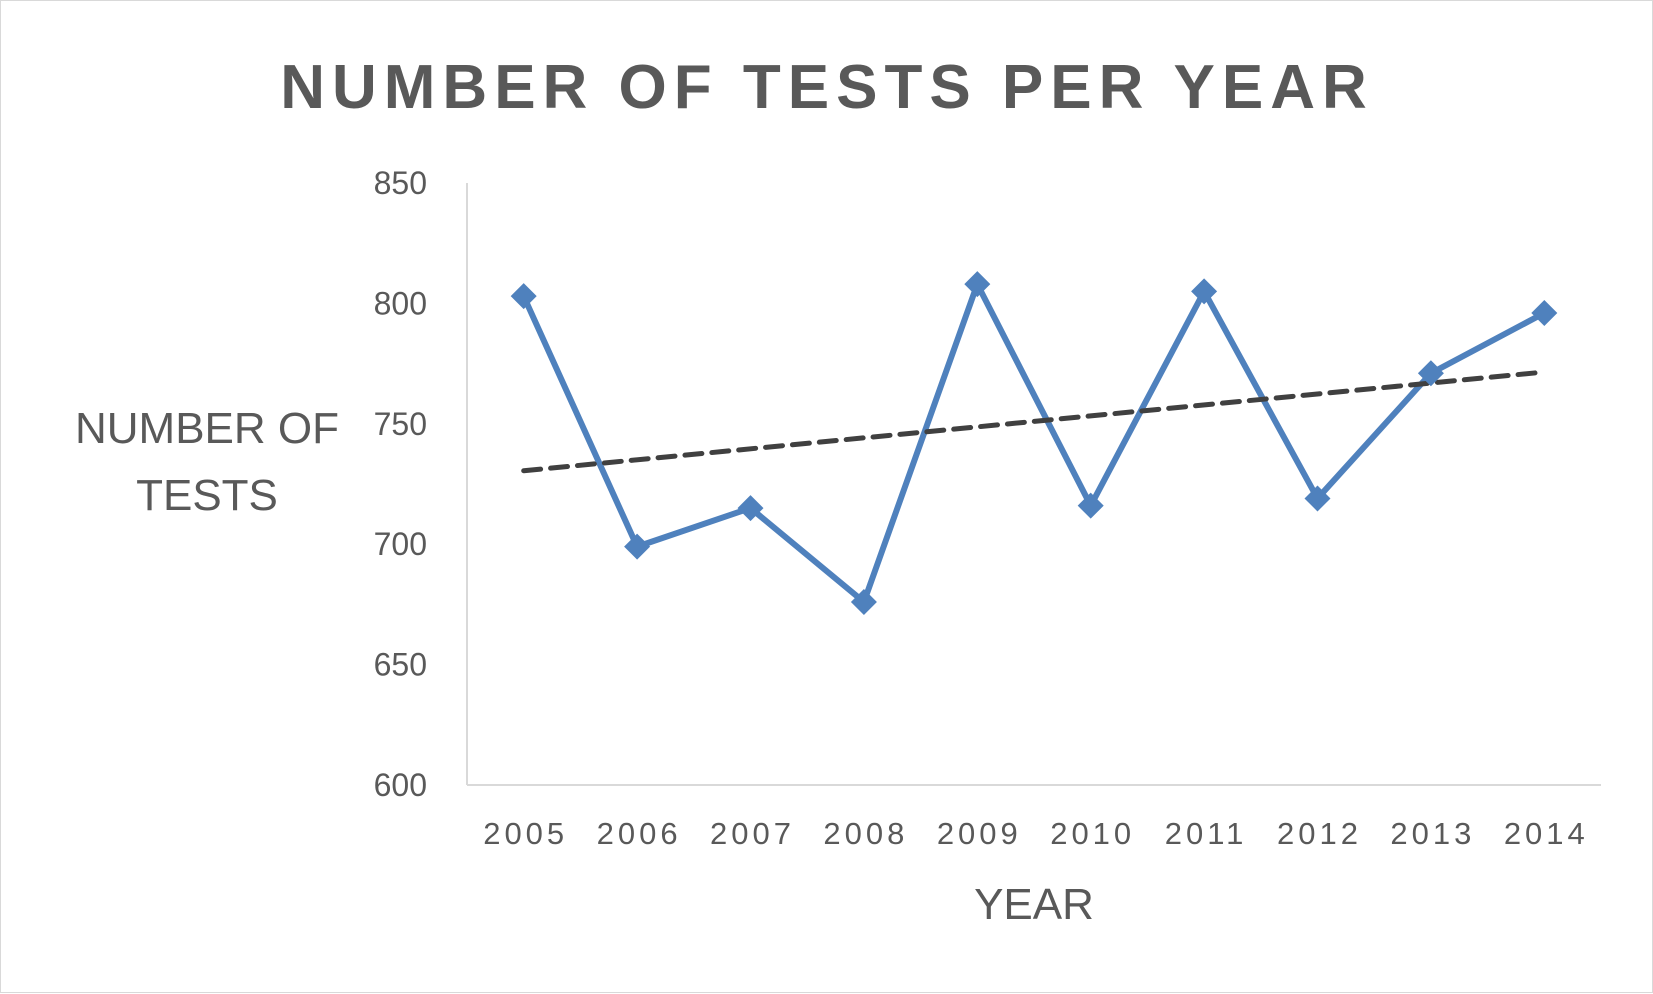  What do you see at coordinates (1319, 833) in the screenshot?
I see `x-tick-label: 2012` at bounding box center [1319, 833].